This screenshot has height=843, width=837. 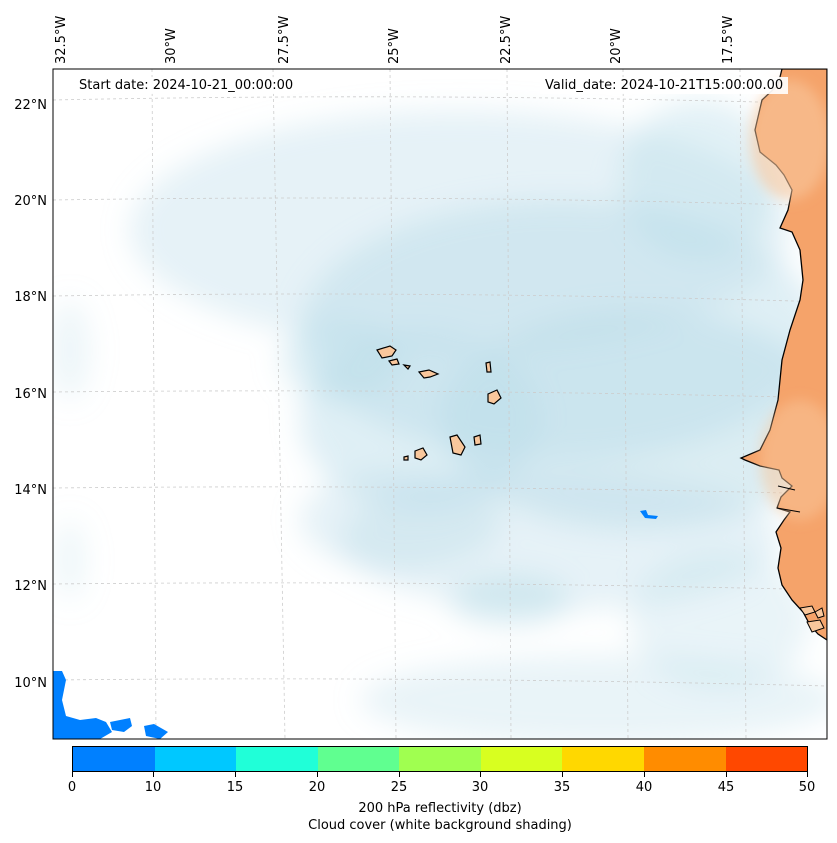 I want to click on colorbar-tick-label: 30, so click(x=480, y=787).